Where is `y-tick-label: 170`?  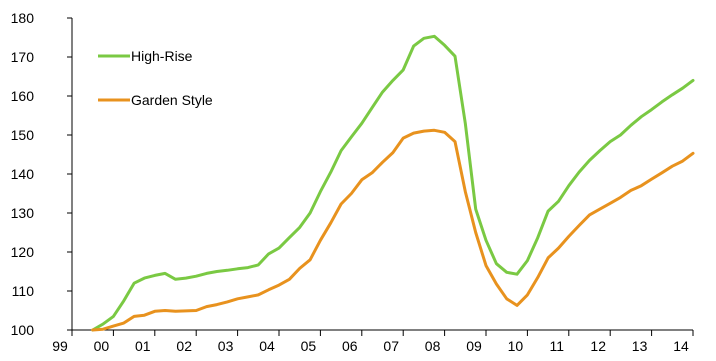 y-tick-label: 170 is located at coordinates (23, 57).